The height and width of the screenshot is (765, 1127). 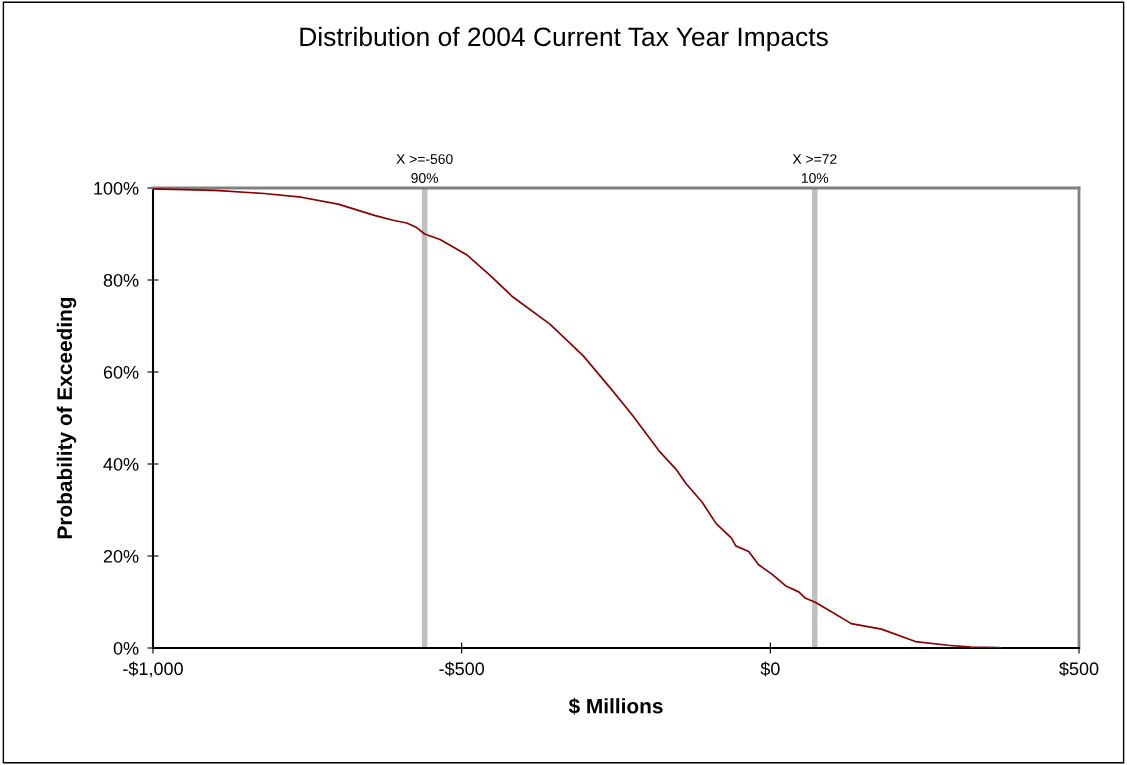 What do you see at coordinates (121, 372) in the screenshot?
I see `y-tick-label: 60%` at bounding box center [121, 372].